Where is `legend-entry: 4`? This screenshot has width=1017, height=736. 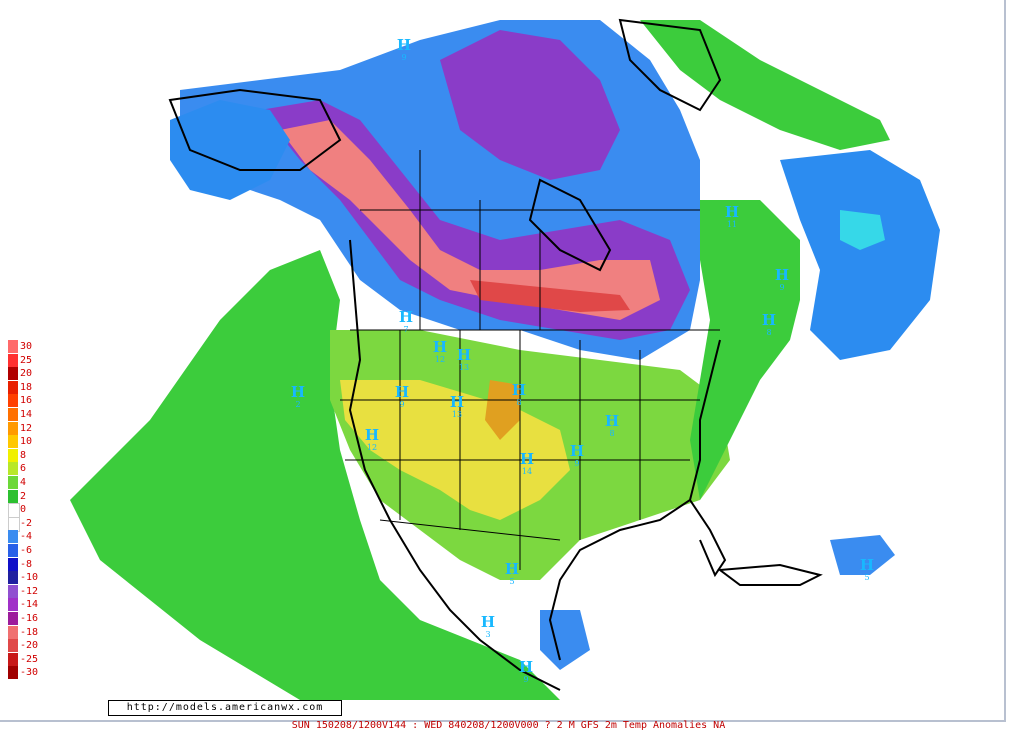 legend-entry: 4 is located at coordinates (25, 482).